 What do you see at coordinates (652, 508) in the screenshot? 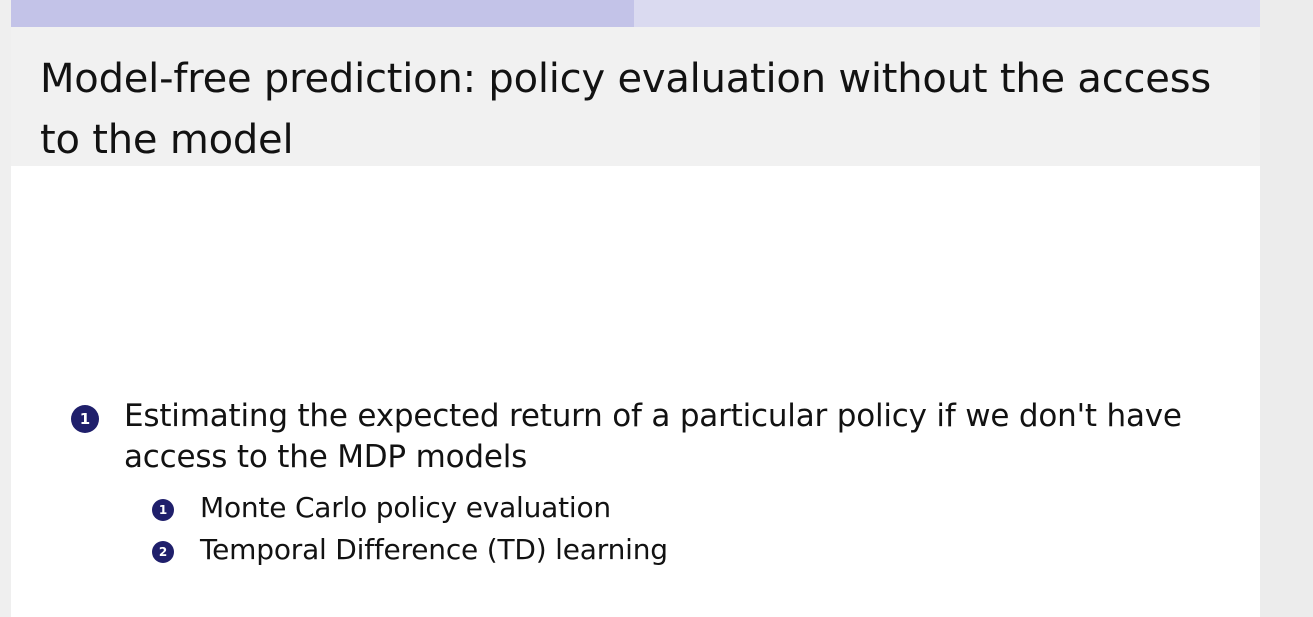
I see `sub-list-item: 1 Monte Carlo policy evaluation` at bounding box center [652, 508].